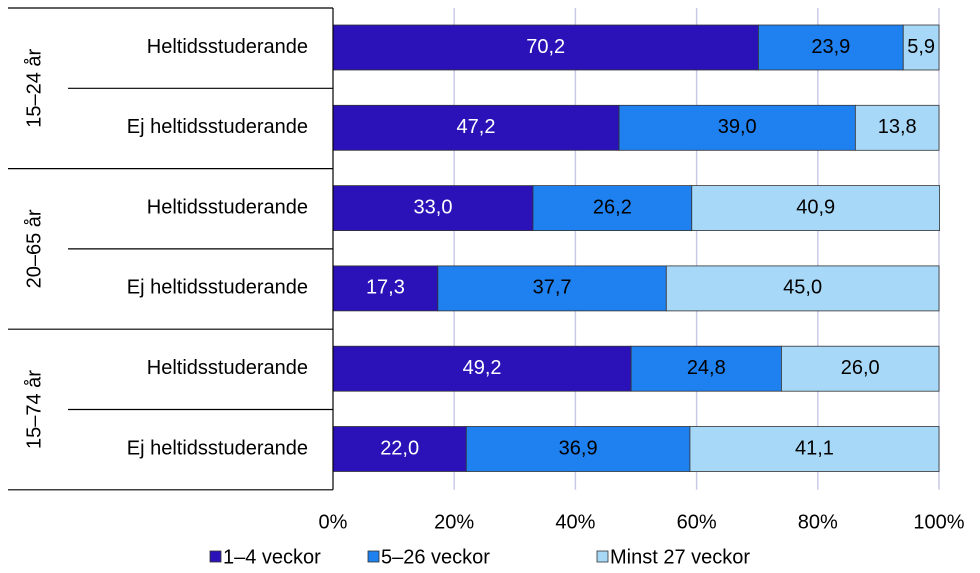 The width and height of the screenshot is (980, 573). I want to click on value-label: 39,0, so click(737, 127).